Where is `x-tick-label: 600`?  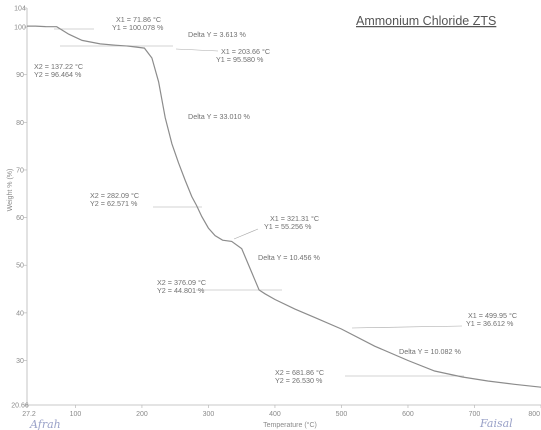 x-tick-label: 600 is located at coordinates (408, 414).